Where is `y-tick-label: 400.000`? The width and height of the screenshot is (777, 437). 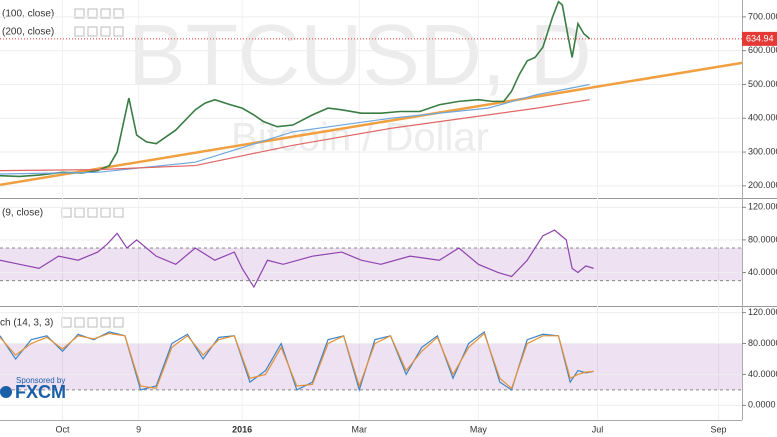
y-tick-label: 400.000 is located at coordinates (762, 118).